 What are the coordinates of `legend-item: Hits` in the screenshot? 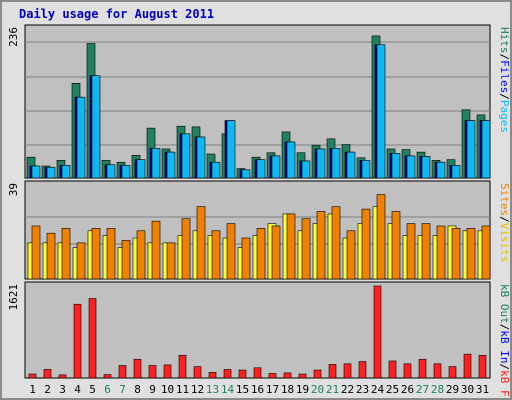 It's located at (504, 40).